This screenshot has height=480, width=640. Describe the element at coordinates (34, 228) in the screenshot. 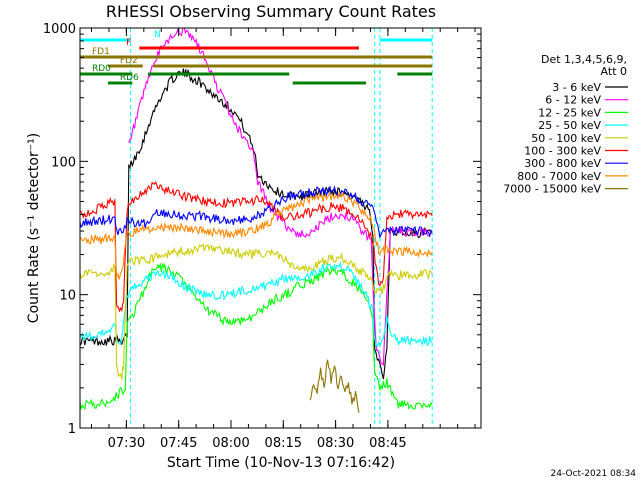

I see `y-axis-label: Count Rate (s⁻¹ detector⁻¹)` at that location.